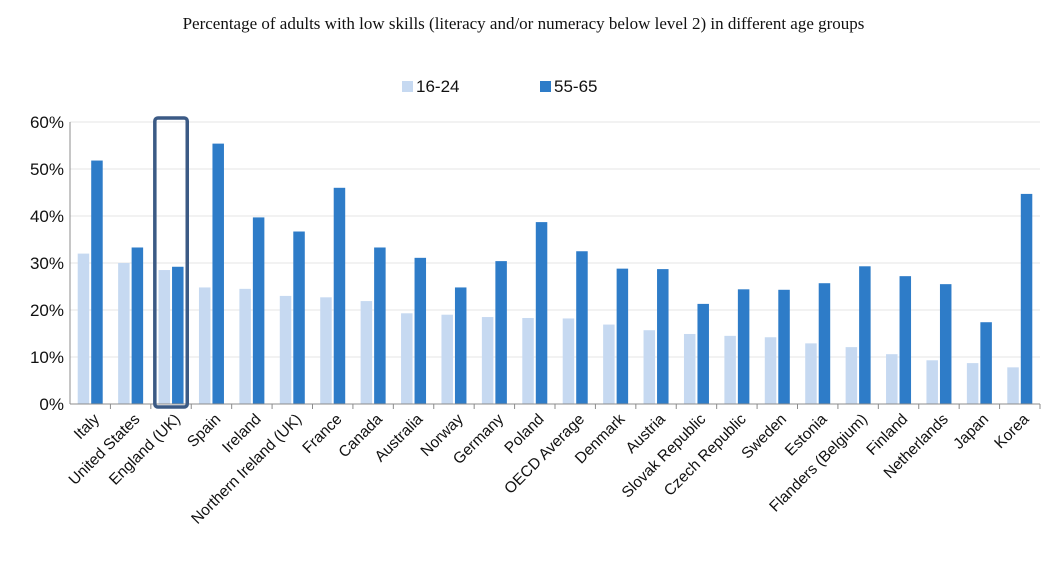  What do you see at coordinates (420, 330) in the screenshot?
I see `bar-55-65-australia` at bounding box center [420, 330].